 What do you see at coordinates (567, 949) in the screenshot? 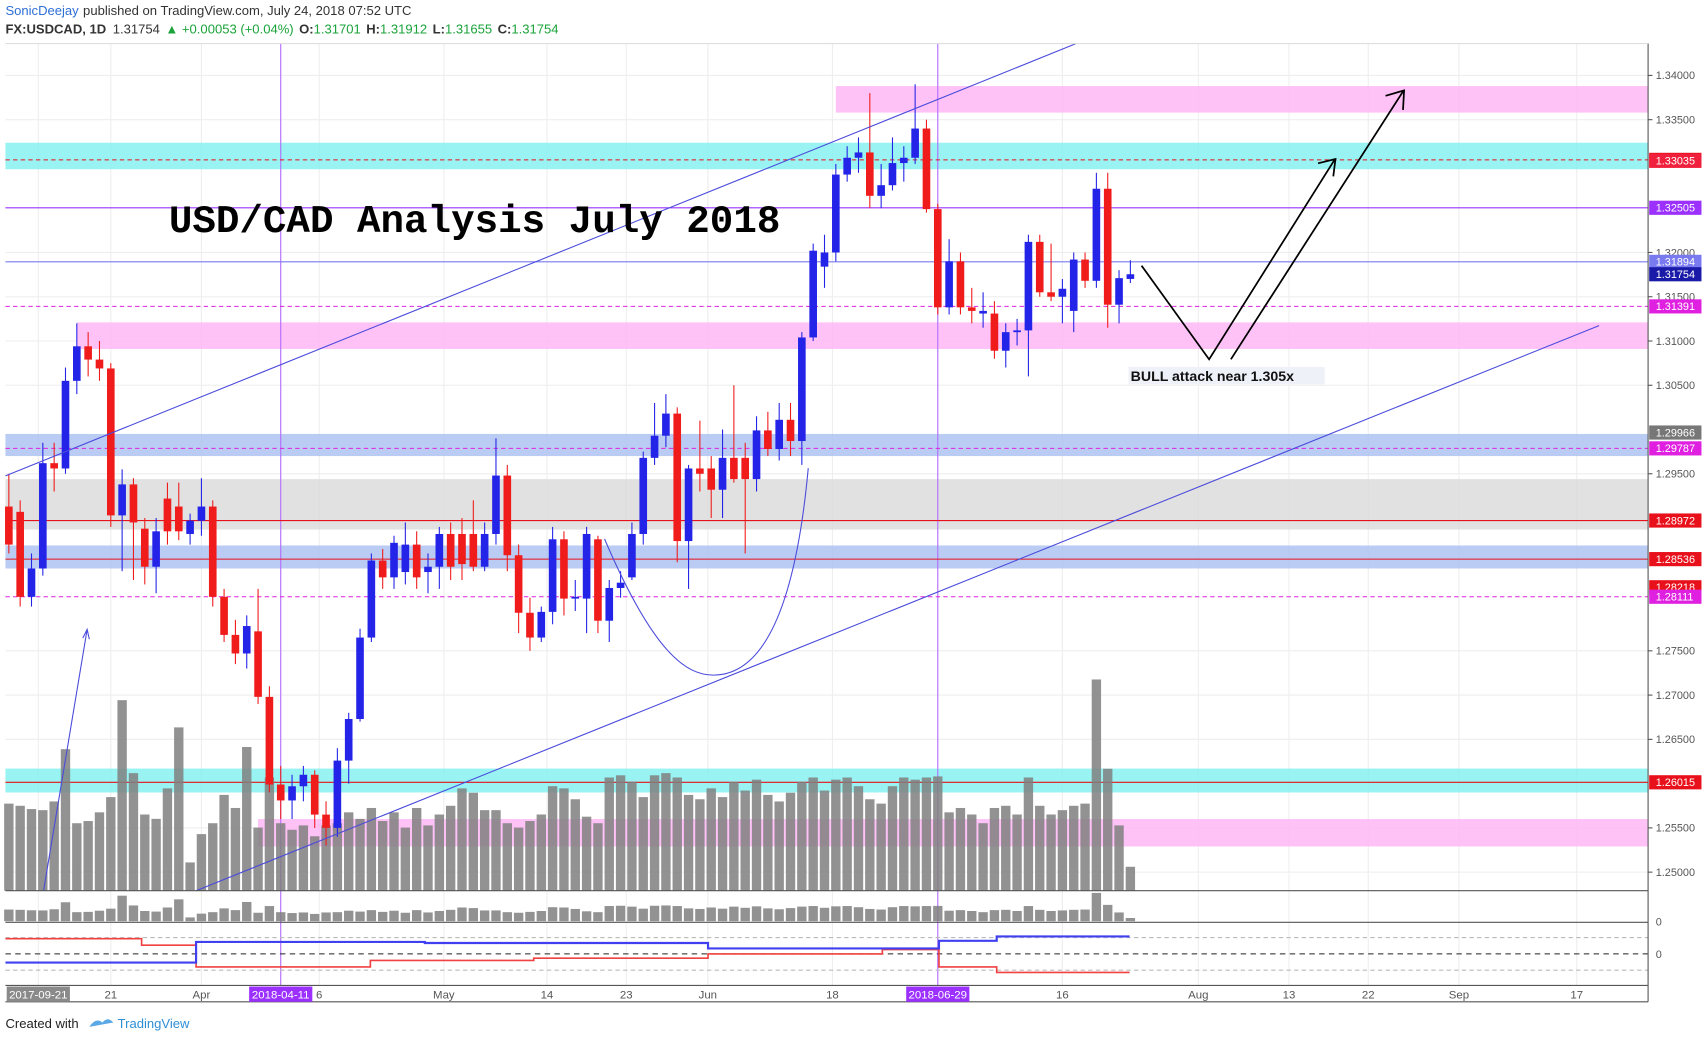
I see `osc-line` at bounding box center [567, 949].